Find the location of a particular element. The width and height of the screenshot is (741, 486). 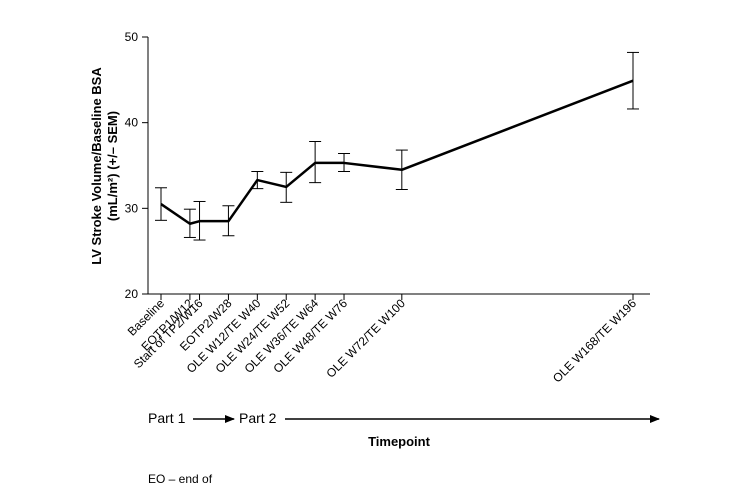

y-tick-label: 50 is located at coordinates (132, 37).